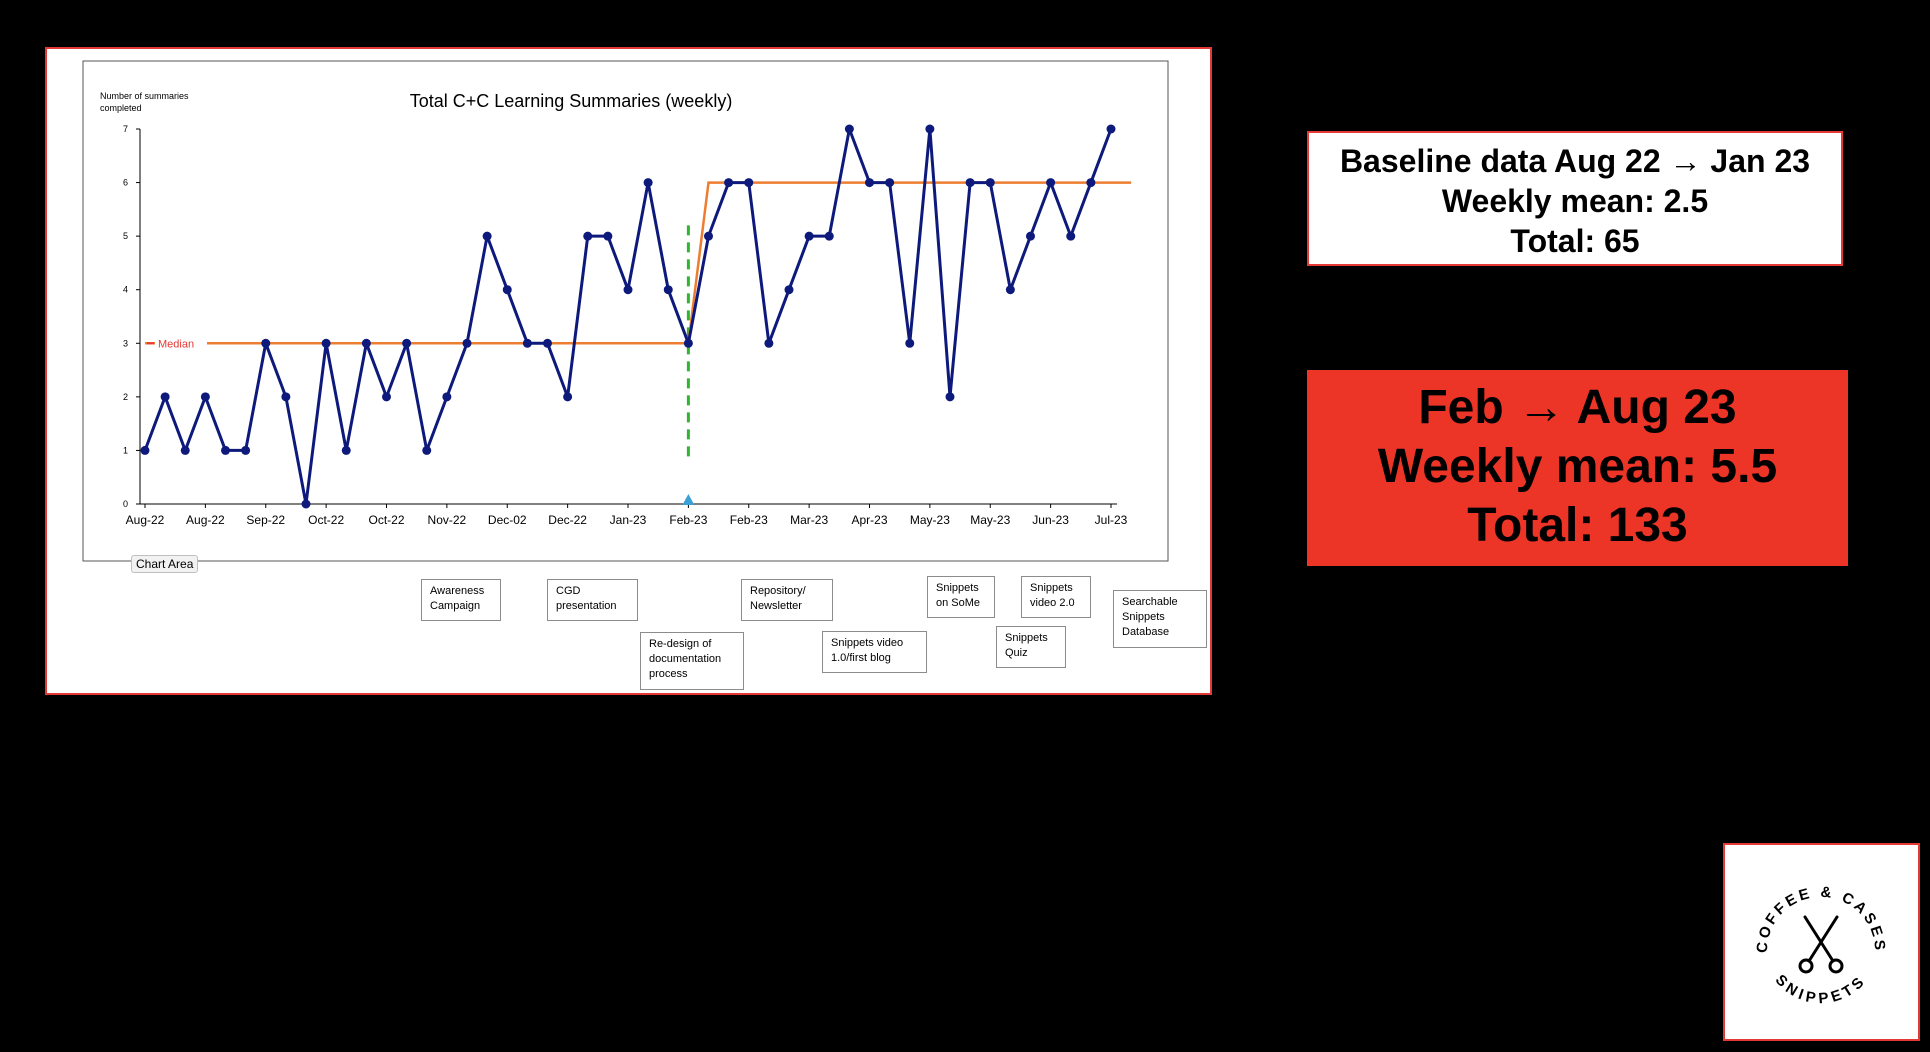  I want to click on annotation-video2: Snippets video 2.0, so click(1056, 597).